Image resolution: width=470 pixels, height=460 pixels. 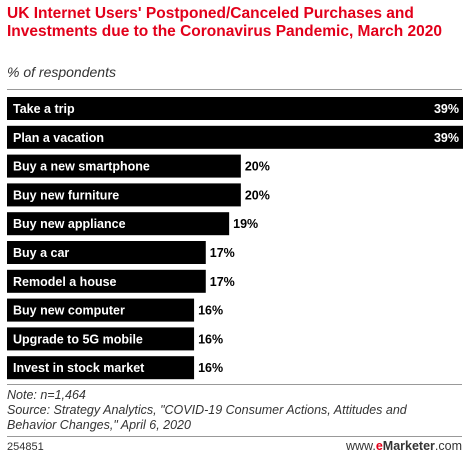 I want to click on brand-suffix: .com, so click(x=448, y=446).